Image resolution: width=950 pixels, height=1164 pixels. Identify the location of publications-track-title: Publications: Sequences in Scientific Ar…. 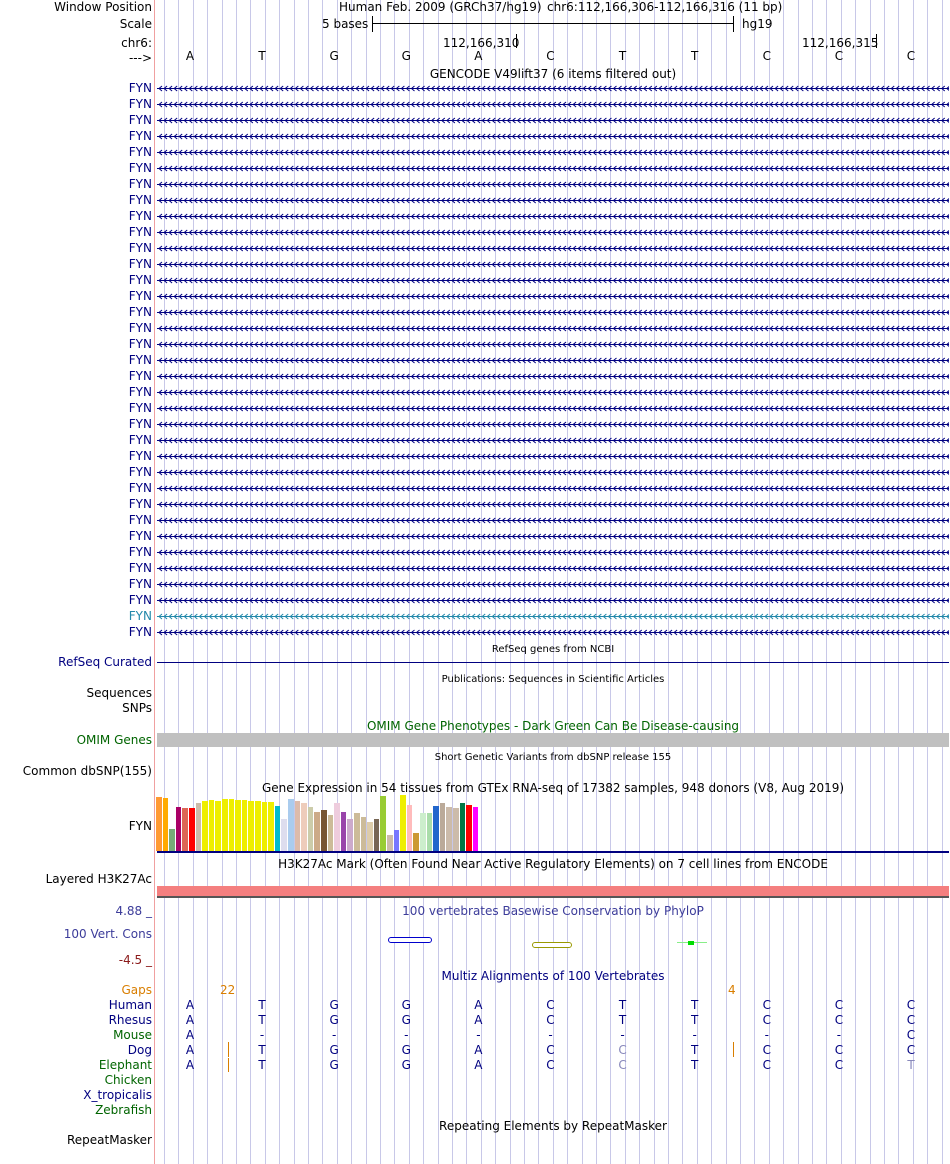
(553, 679).